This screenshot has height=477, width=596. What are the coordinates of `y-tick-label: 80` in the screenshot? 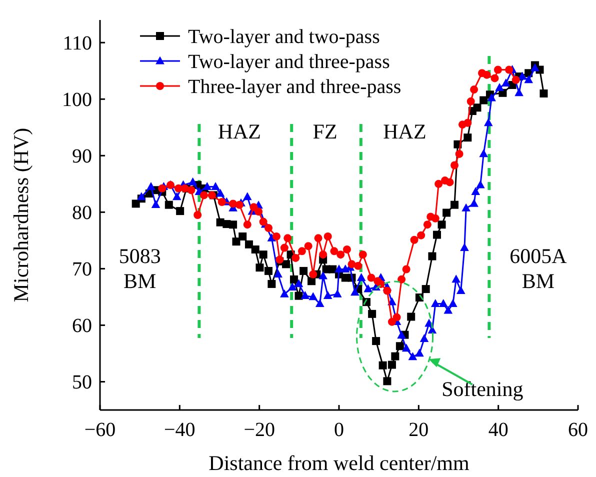 It's located at (82, 213).